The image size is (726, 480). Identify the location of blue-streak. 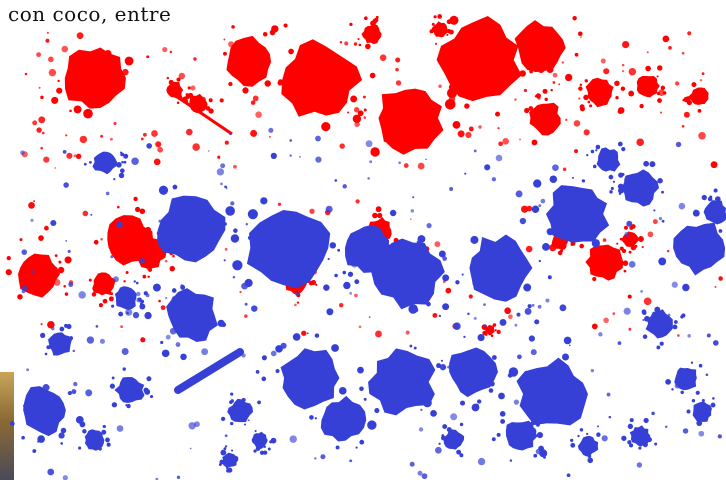
(209, 371).